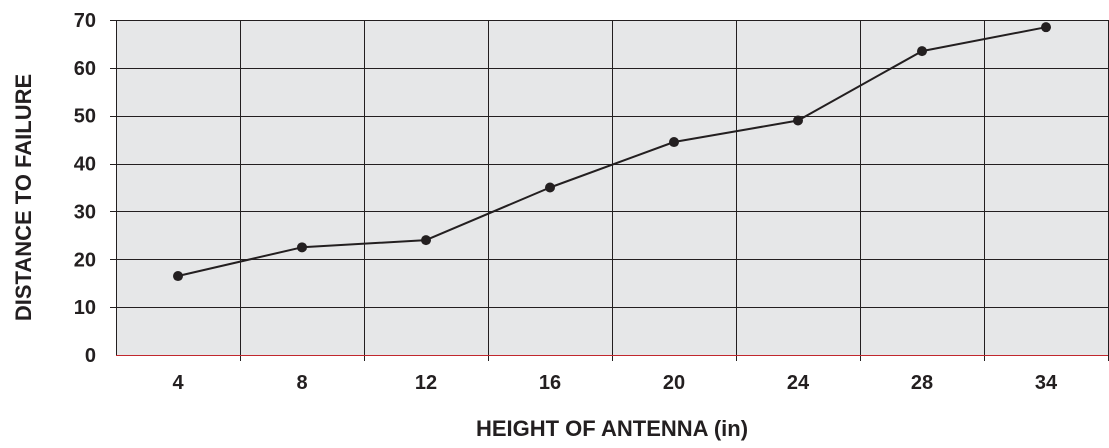 This screenshot has width=1109, height=448. What do you see at coordinates (301, 383) in the screenshot?
I see `x-tick-label: 8` at bounding box center [301, 383].